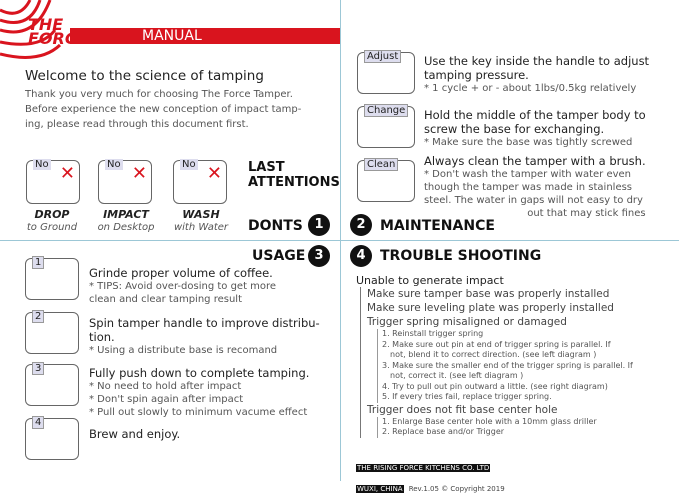  Describe the element at coordinates (45, 24) in the screenshot. I see `svg-text: THE` at that location.